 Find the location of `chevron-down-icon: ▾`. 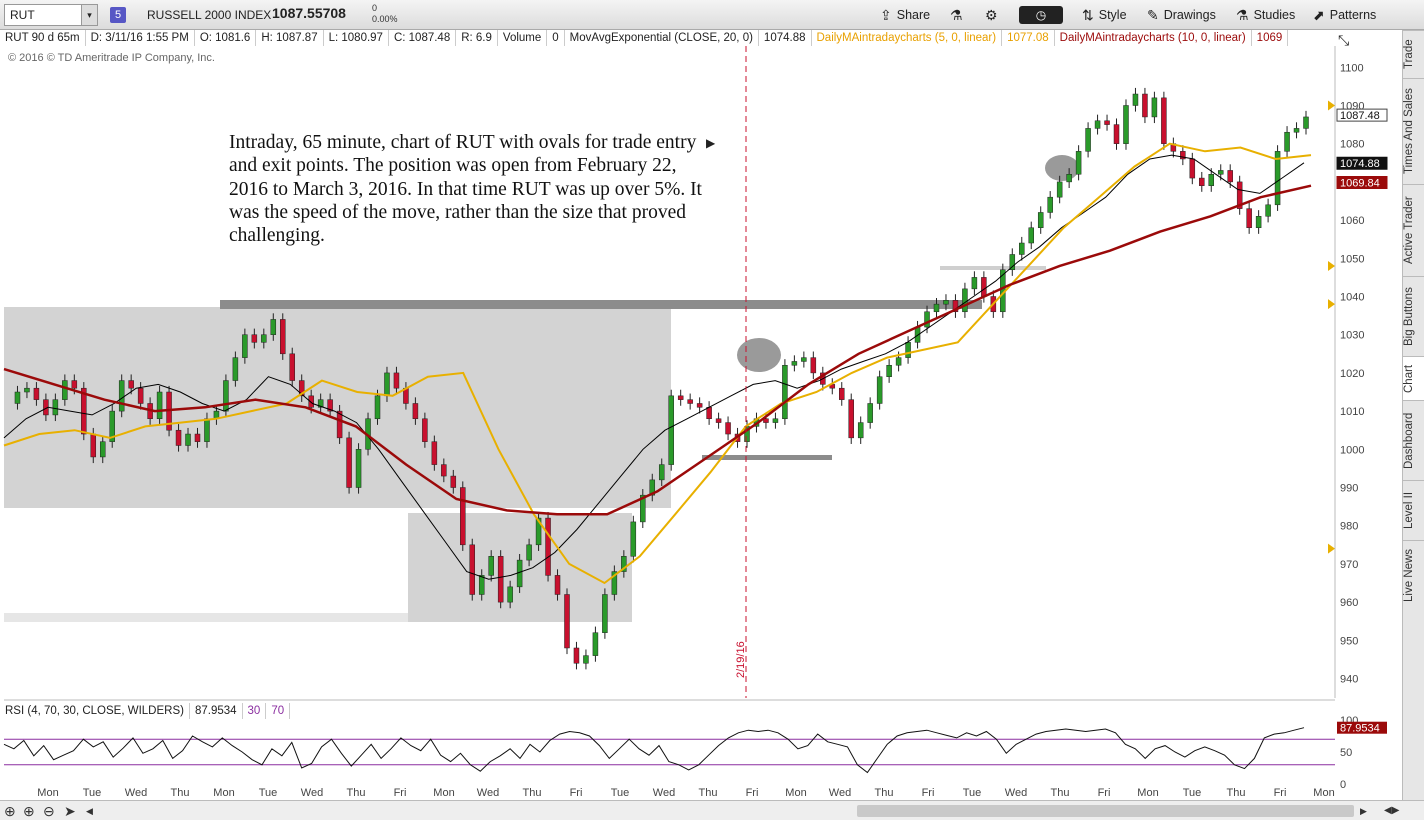

chevron-down-icon: ▾ is located at coordinates (89, 15).